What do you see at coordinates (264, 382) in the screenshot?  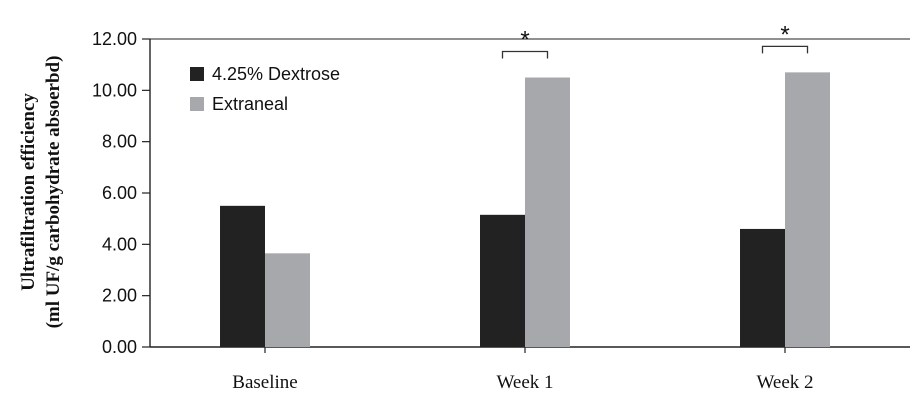 I see `x-tick-label: Baseline` at bounding box center [264, 382].